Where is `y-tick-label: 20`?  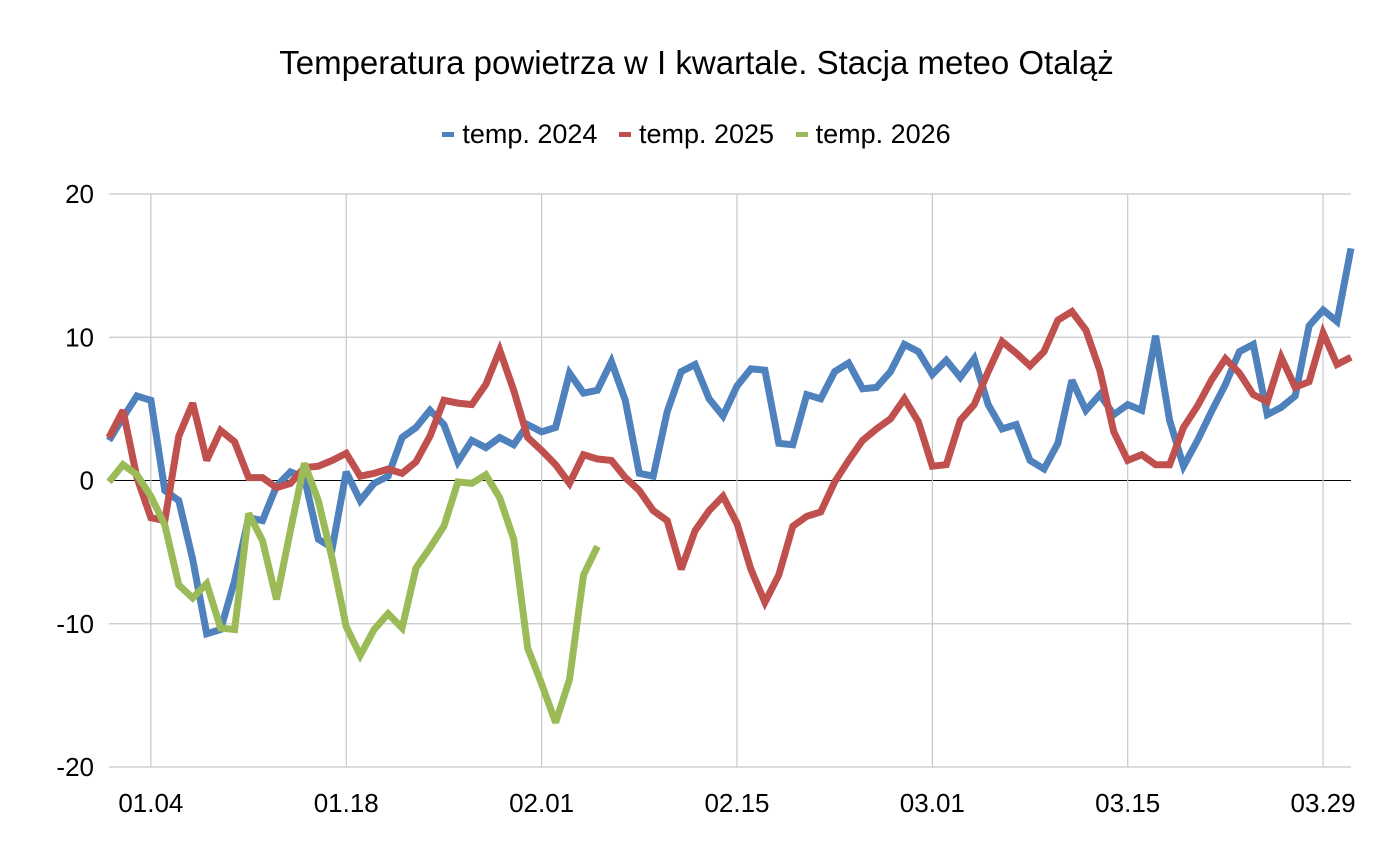
y-tick-label: 20 is located at coordinates (79, 194).